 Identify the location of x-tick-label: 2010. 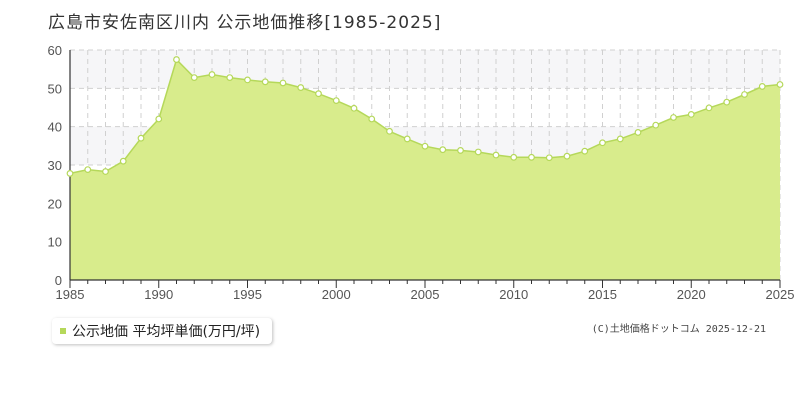
(513, 294).